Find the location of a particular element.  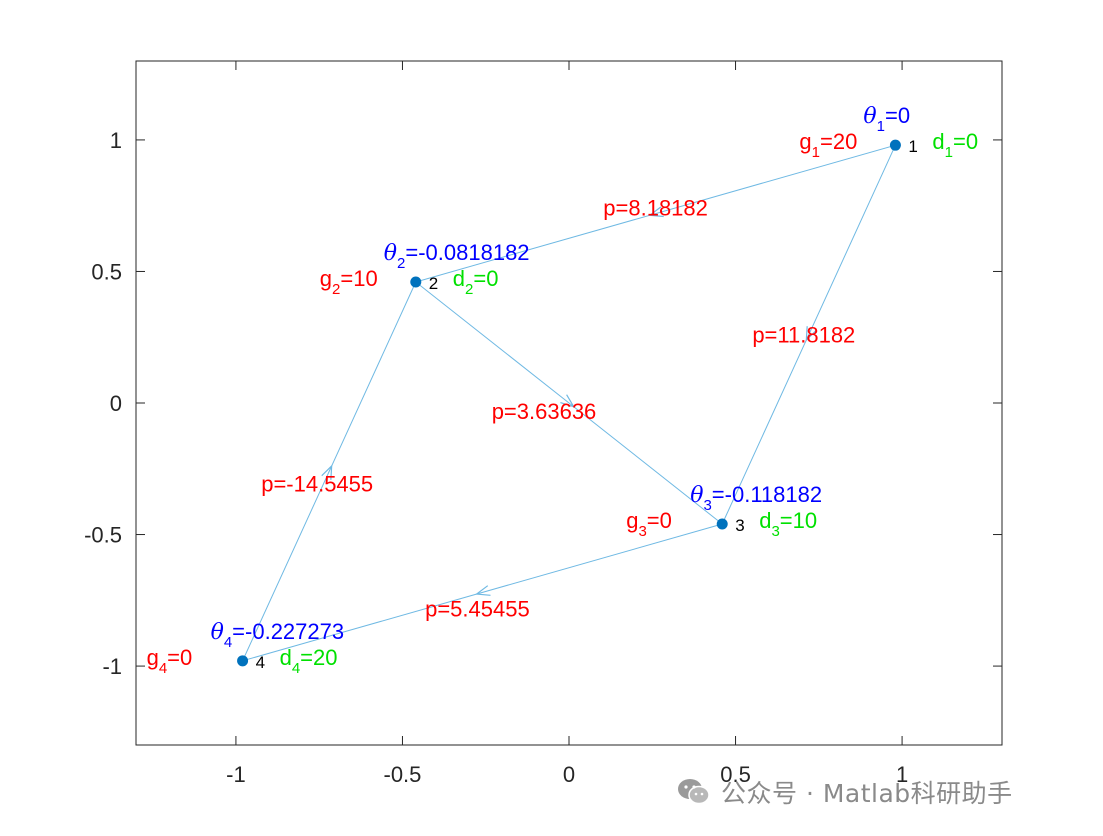

edge-flow-label: p=8.18182 is located at coordinates (655, 208).